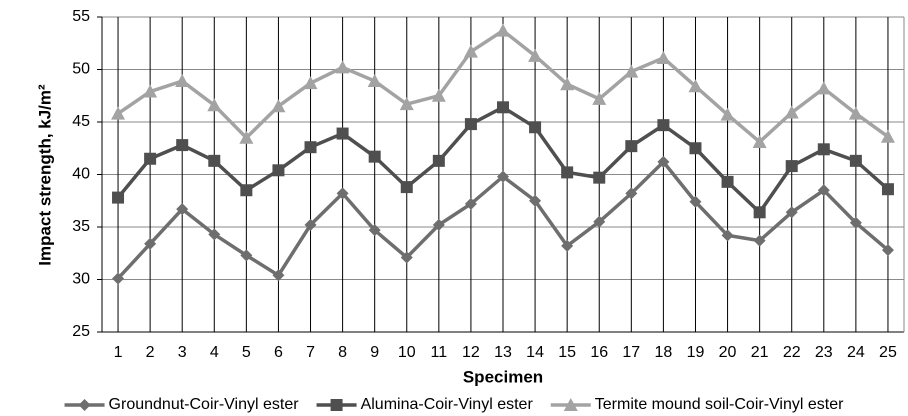 The height and width of the screenshot is (416, 908). What do you see at coordinates (888, 352) in the screenshot?
I see `x-tick-label: 25` at bounding box center [888, 352].